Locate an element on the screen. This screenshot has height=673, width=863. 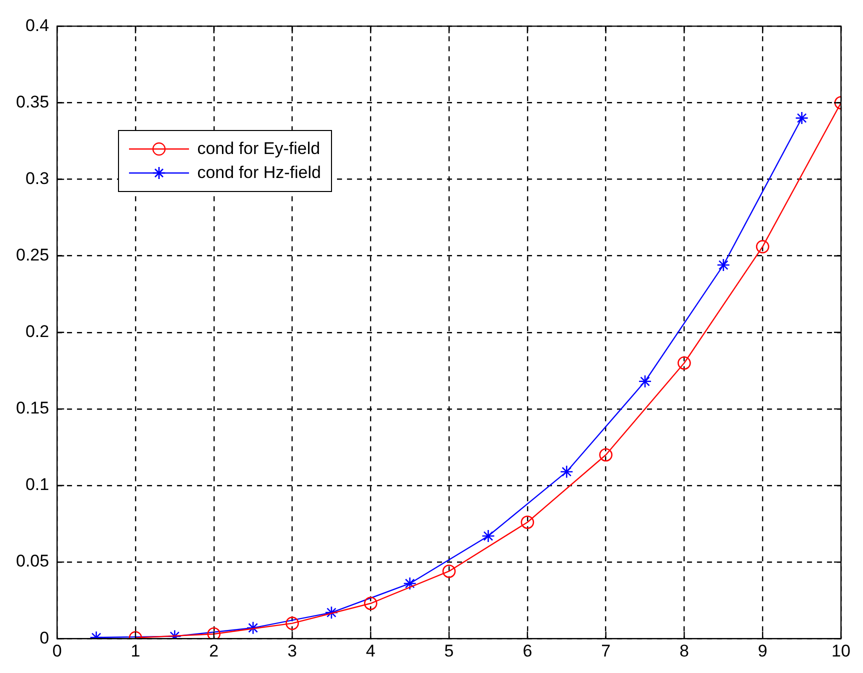
legend-label: cond for Hz-field is located at coordinates (259, 173).